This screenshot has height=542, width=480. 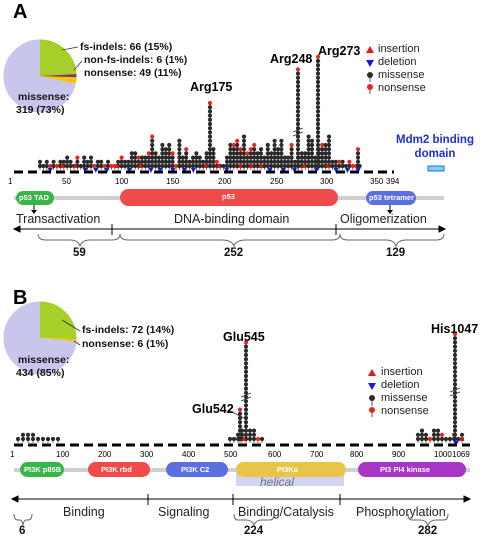 What do you see at coordinates (286, 512) in the screenshot?
I see `function-binding-catalysis: Binding/Catalysis` at bounding box center [286, 512].